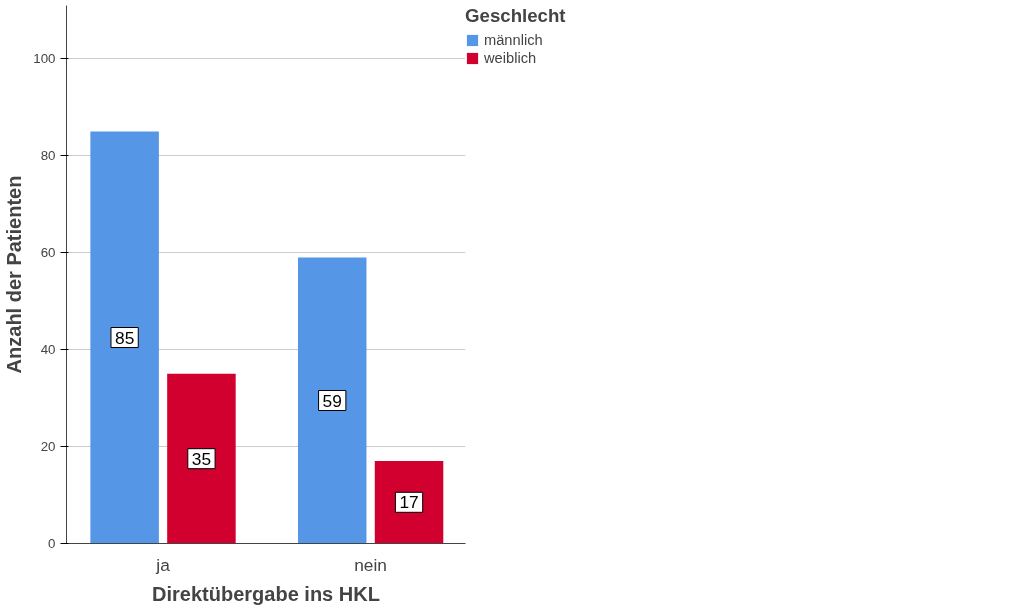  I want to click on data-label: 17, so click(409, 502).